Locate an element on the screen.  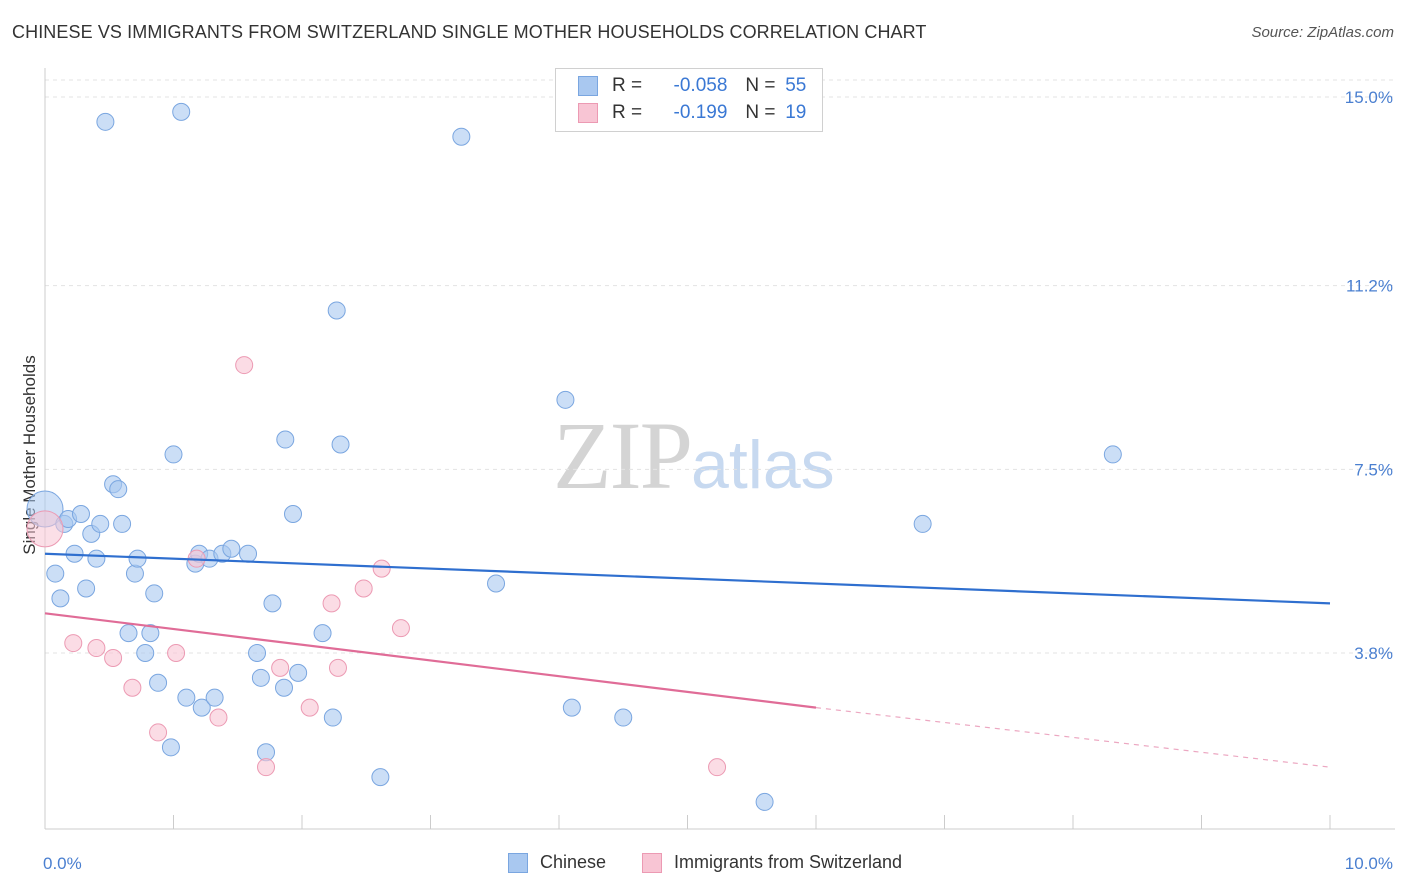
y-tick-label: 15.0% is located at coordinates (1369, 97).